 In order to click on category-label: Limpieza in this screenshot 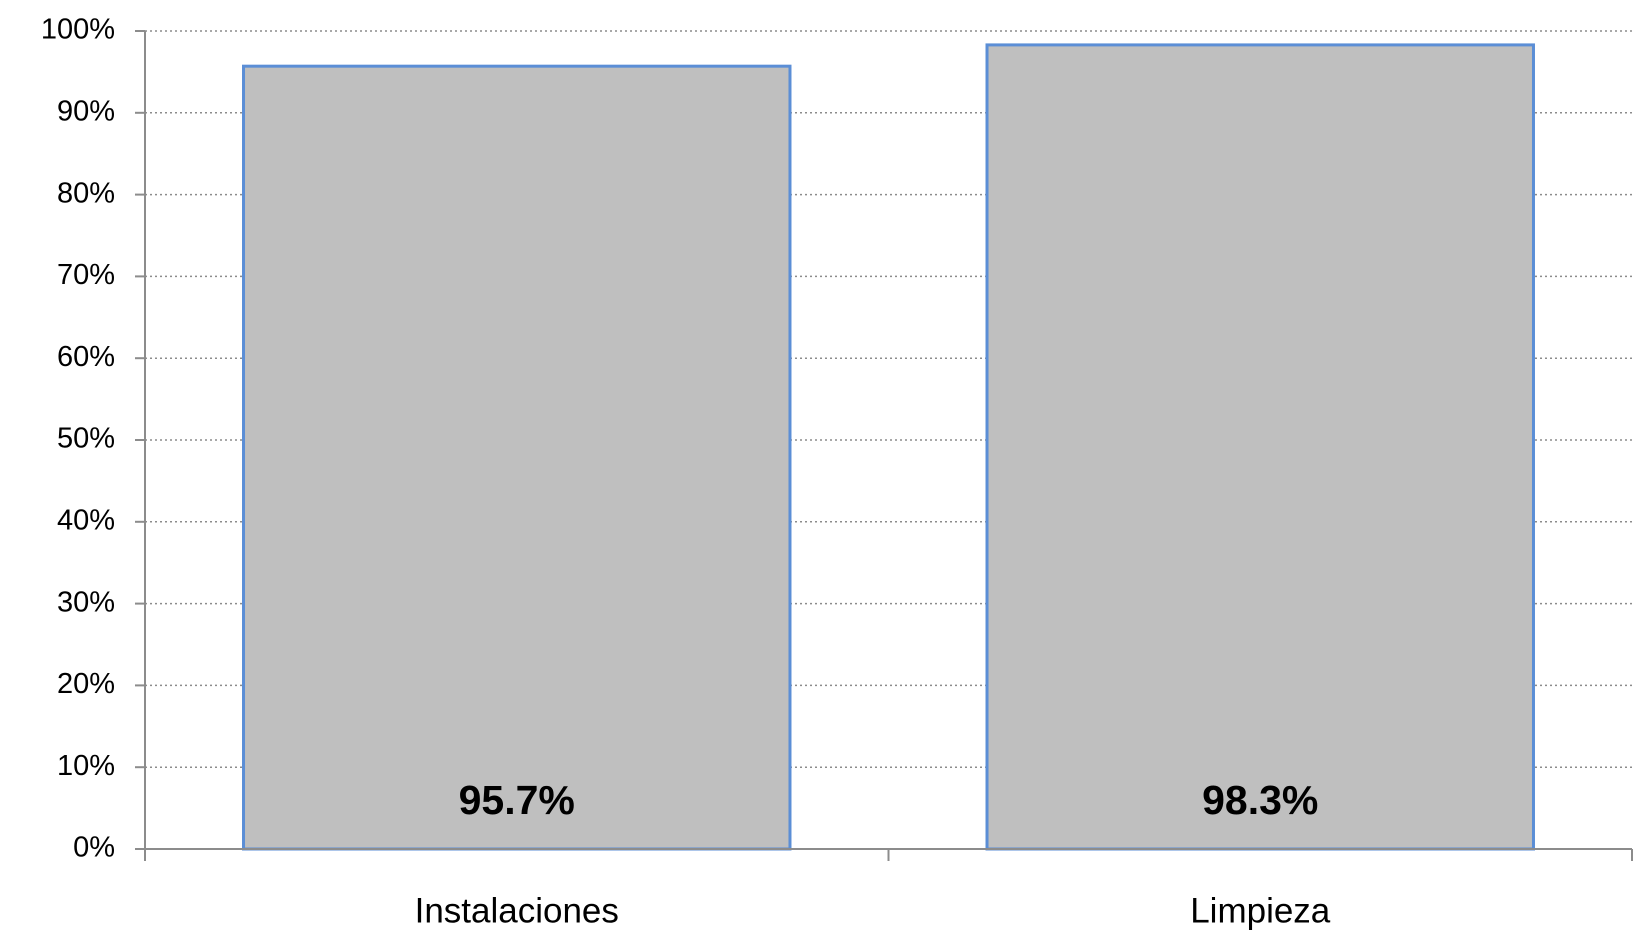, I will do `click(1260, 910)`.